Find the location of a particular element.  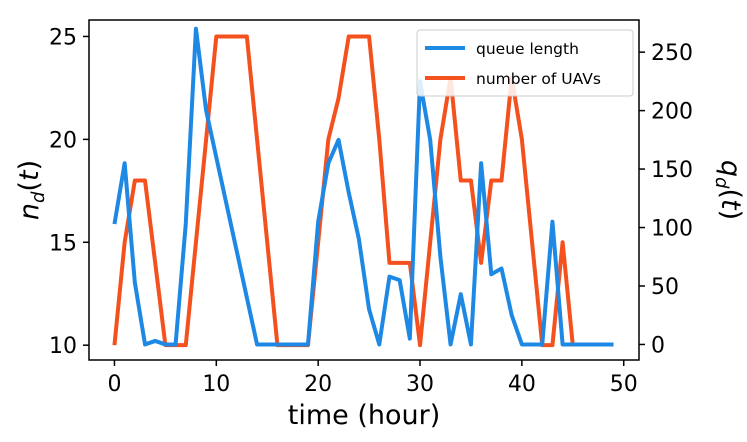

x-tick-label: 30 is located at coordinates (420, 384).